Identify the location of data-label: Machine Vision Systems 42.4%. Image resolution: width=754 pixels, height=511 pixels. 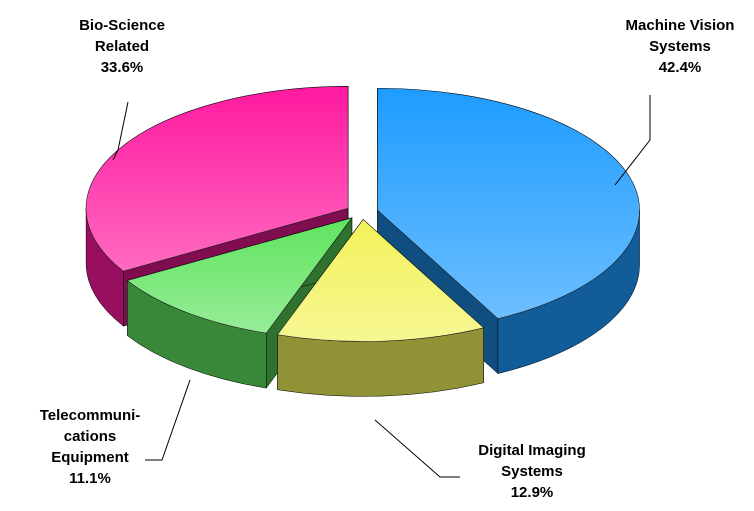
(680, 46).